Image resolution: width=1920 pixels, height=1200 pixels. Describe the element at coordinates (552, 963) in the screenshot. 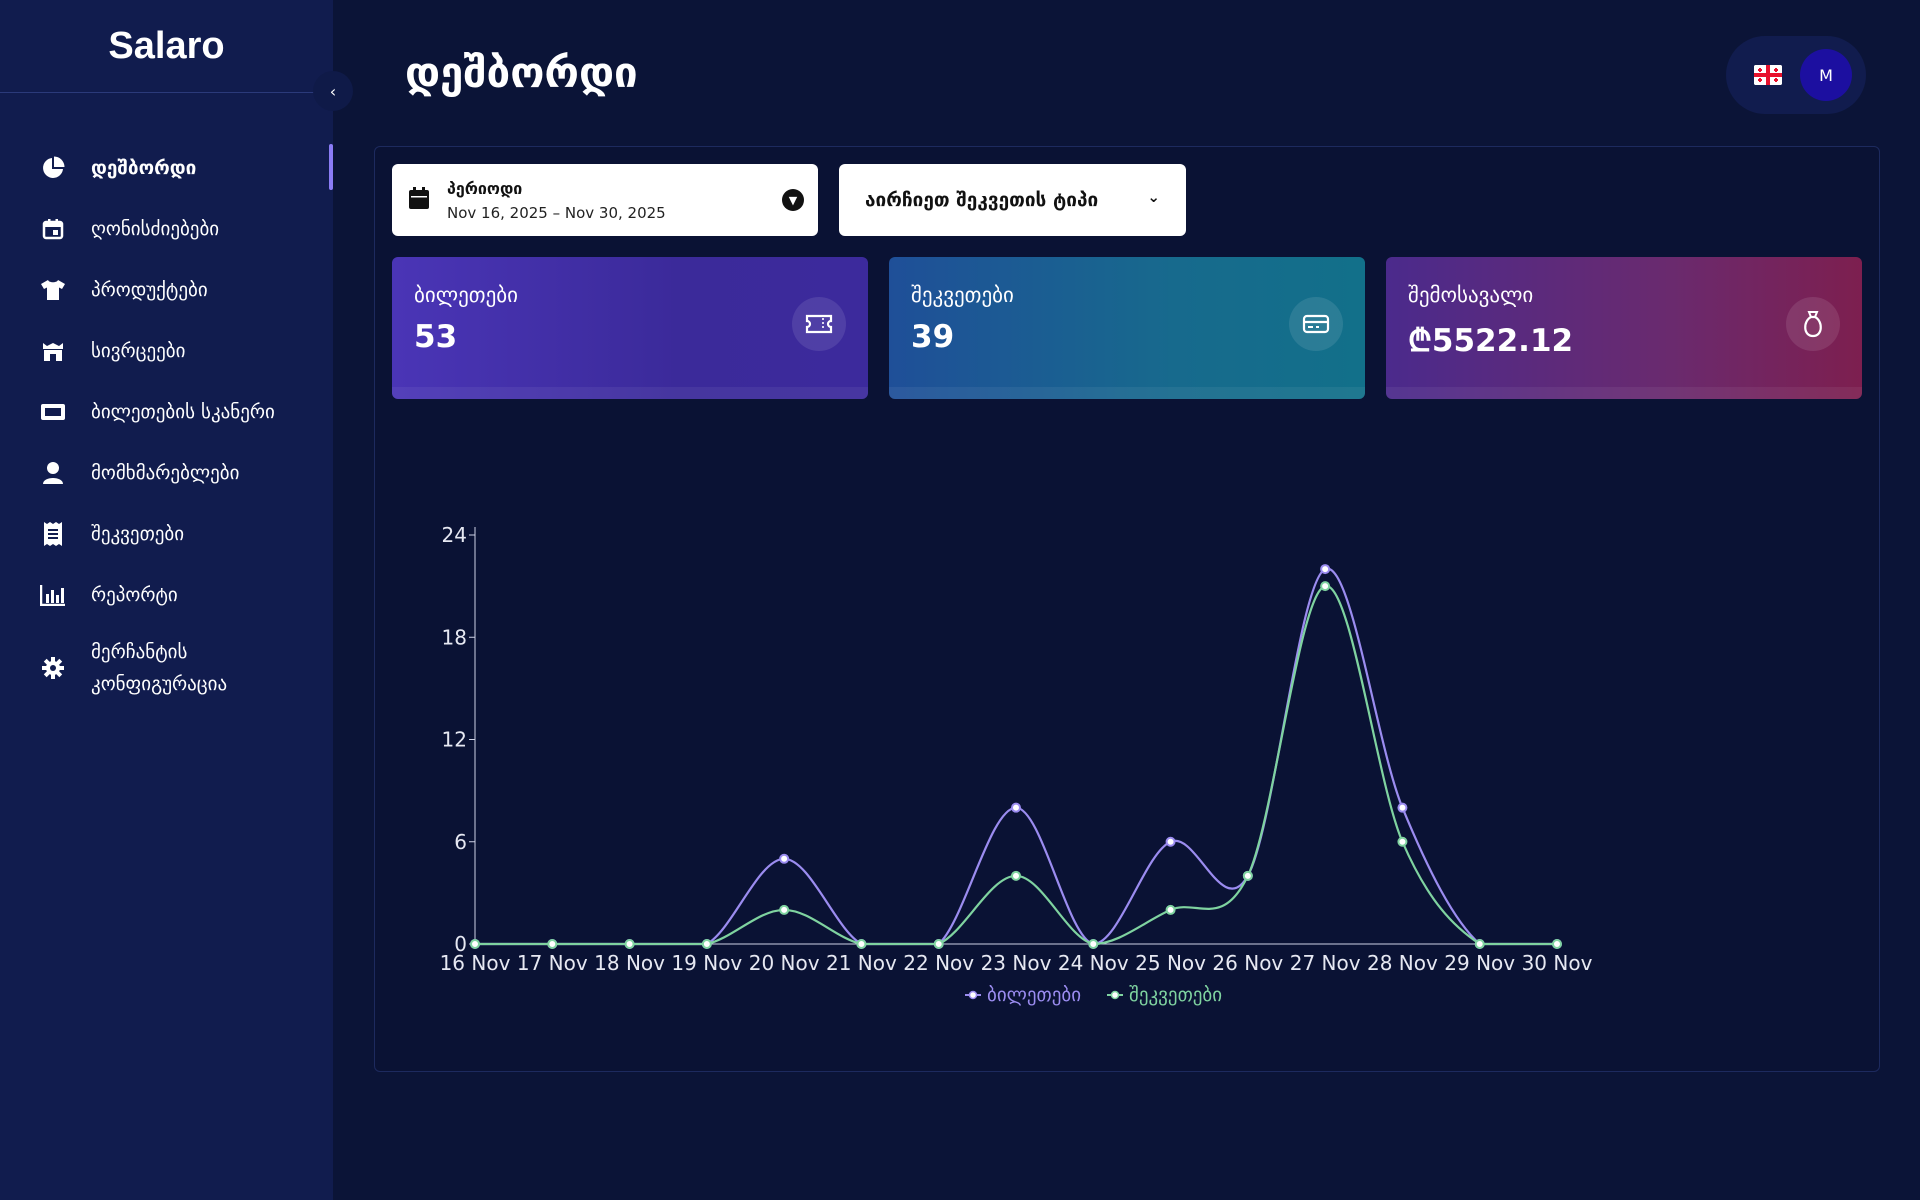

I see `x-tick-label: 17 Nov` at that location.